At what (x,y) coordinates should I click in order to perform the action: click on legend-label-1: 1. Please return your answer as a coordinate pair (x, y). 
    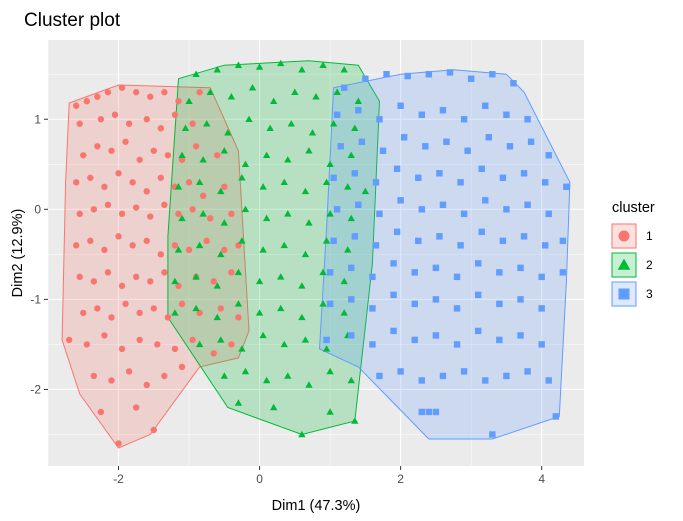
    Looking at the image, I should click on (649, 236).